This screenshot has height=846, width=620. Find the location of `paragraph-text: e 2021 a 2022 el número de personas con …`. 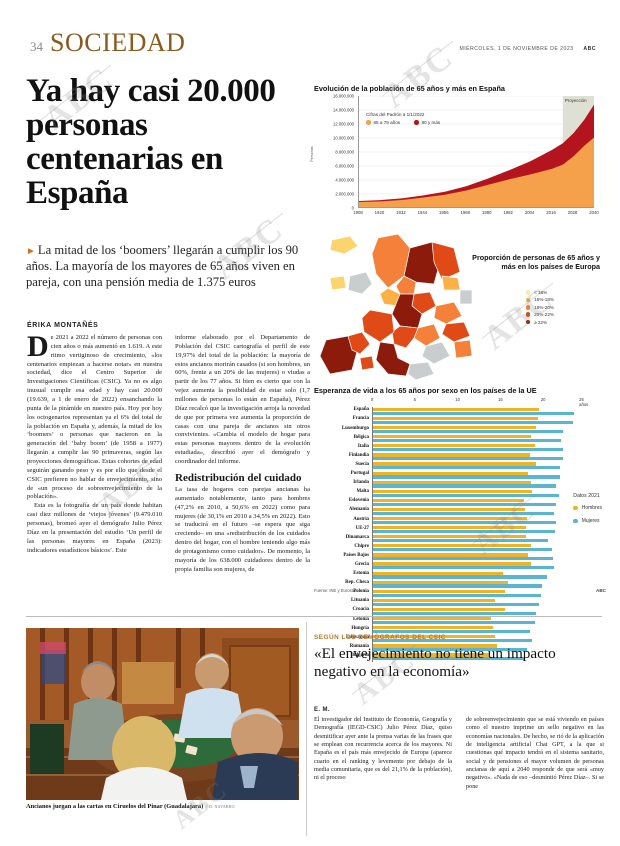

paragraph-text: e 2021 a 2022 el número de personas con … is located at coordinates (94, 417).